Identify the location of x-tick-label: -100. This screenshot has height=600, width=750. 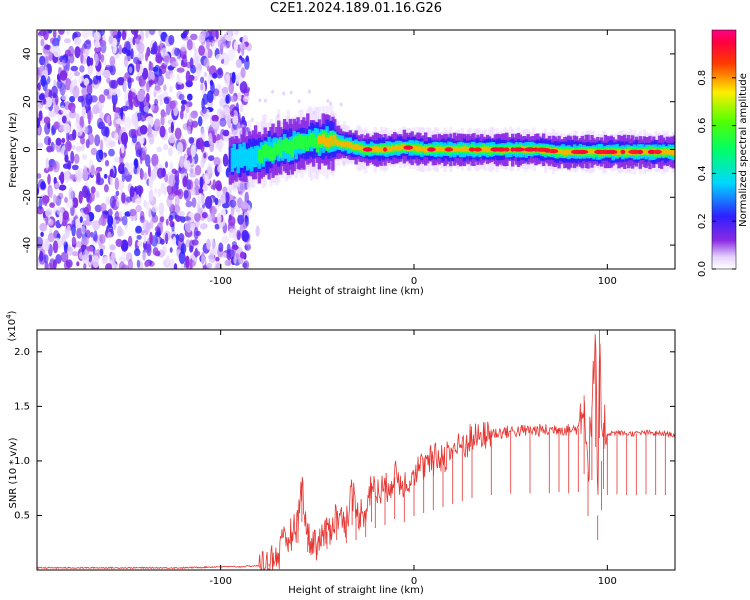
(220, 581).